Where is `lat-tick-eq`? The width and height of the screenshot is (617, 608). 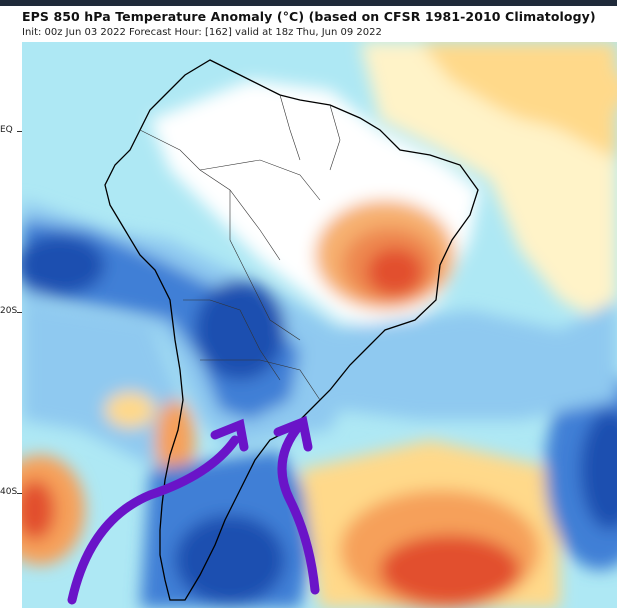 lat-tick-eq is located at coordinates (19, 131).